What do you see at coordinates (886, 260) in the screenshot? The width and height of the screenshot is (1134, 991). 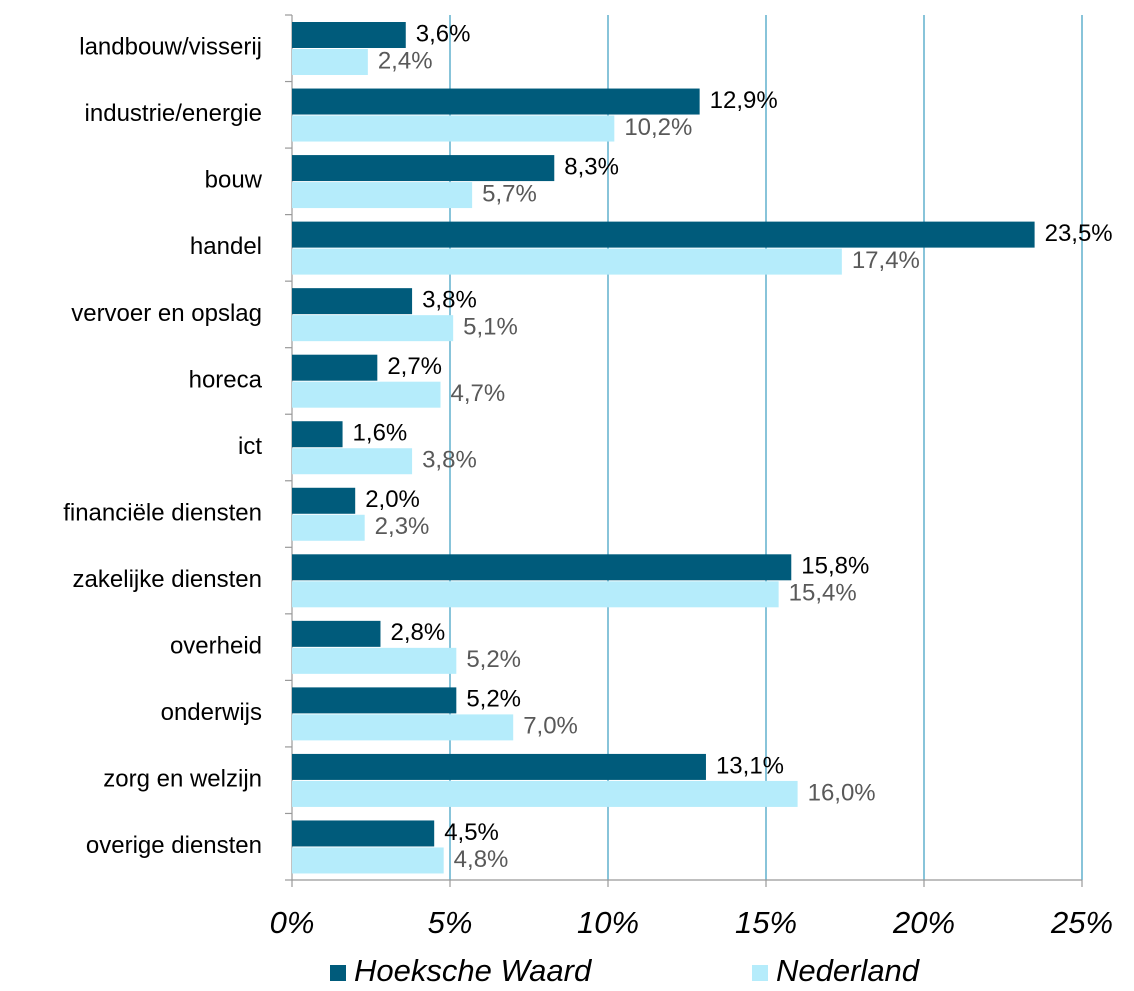 I see `value-label: 17,4%` at bounding box center [886, 260].